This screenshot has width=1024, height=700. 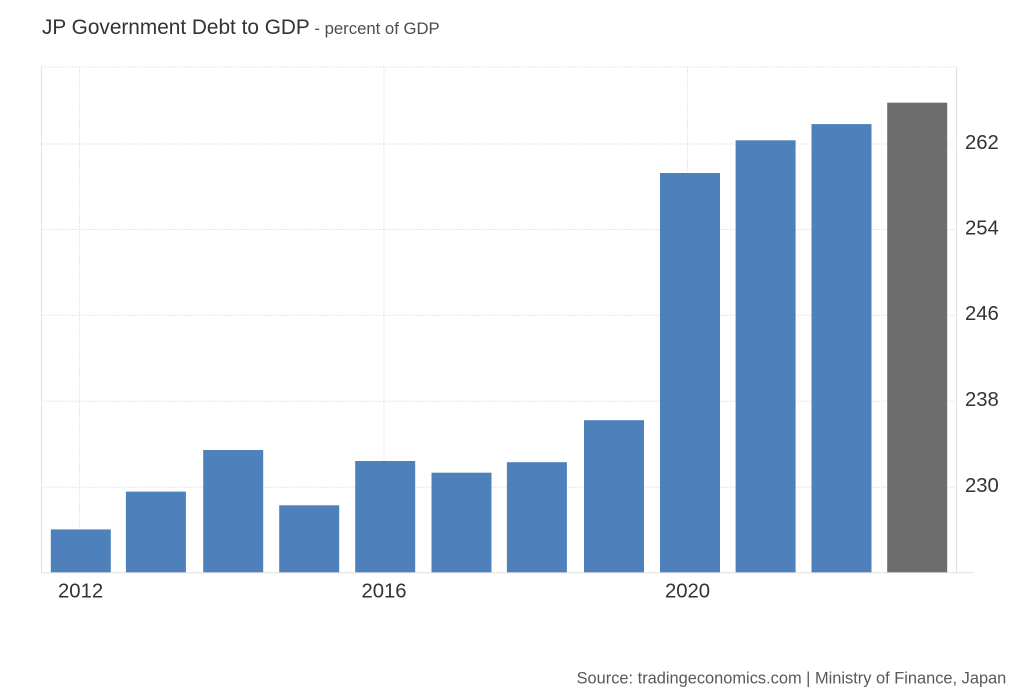 What do you see at coordinates (80, 591) in the screenshot?
I see `svg-text: 2012` at bounding box center [80, 591].